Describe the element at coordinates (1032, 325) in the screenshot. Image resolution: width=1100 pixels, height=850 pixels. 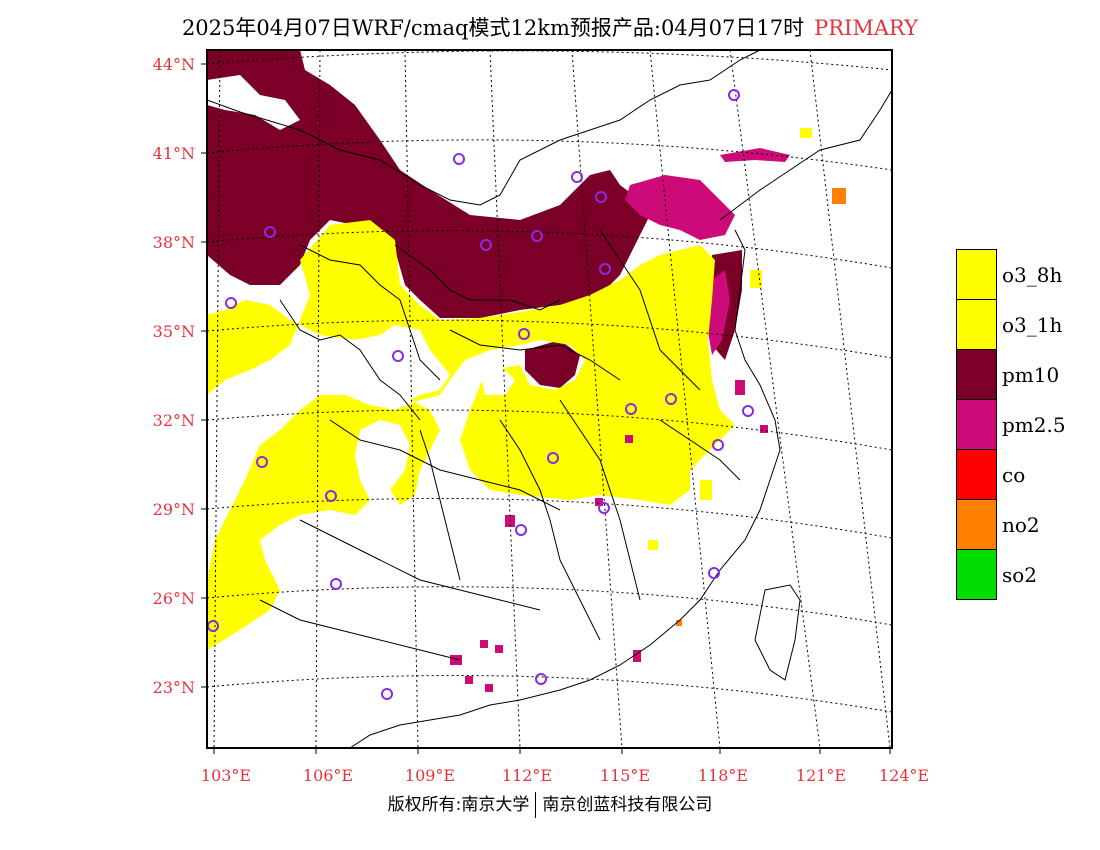
I see `legend-label: o3_1h` at that location.